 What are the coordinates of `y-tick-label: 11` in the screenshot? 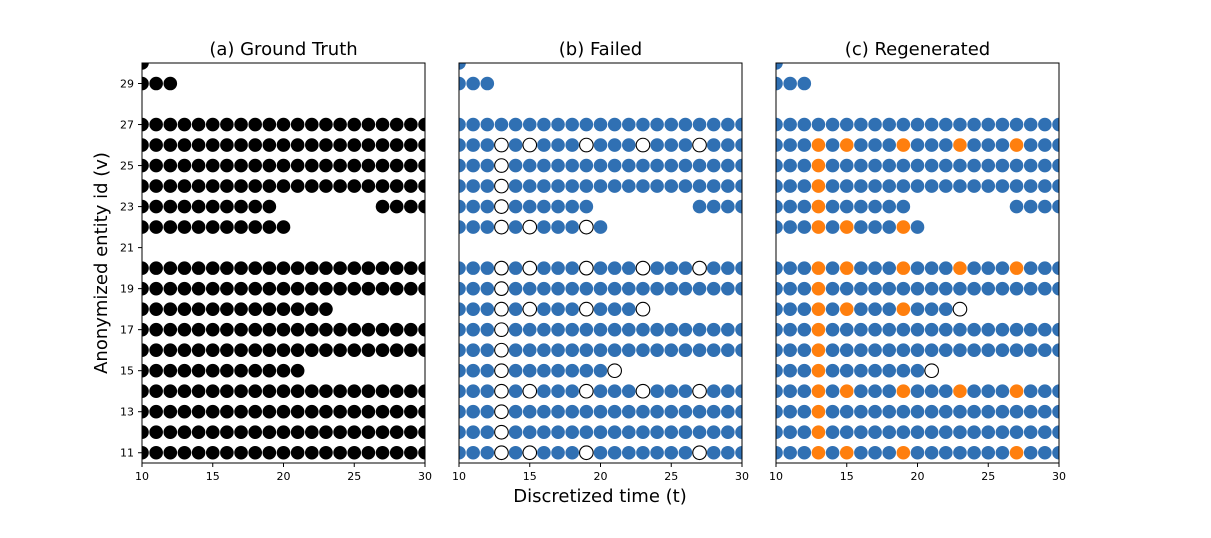 It's located at (127, 453).